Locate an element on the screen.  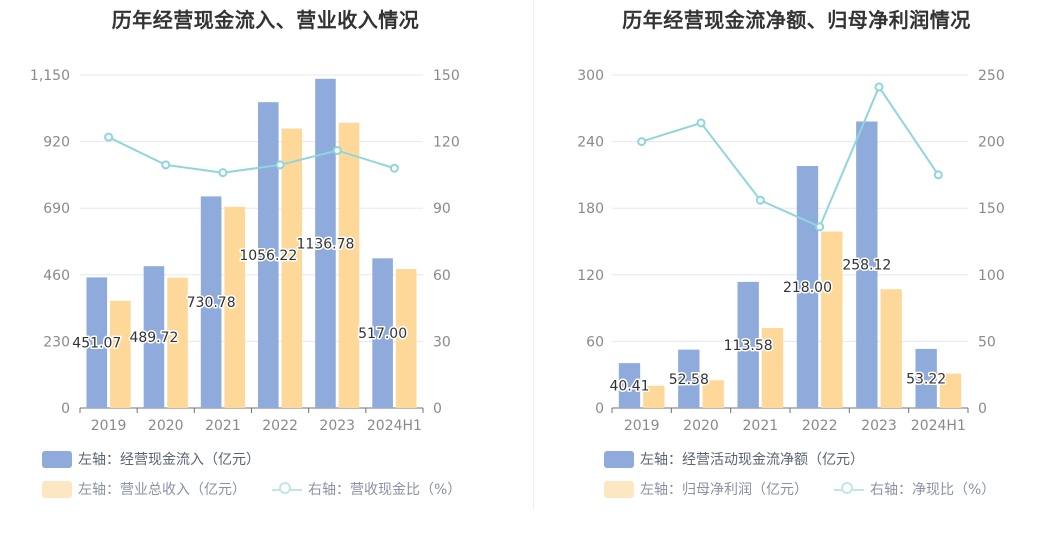
data-label: 1056.22 is located at coordinates (268, 256).